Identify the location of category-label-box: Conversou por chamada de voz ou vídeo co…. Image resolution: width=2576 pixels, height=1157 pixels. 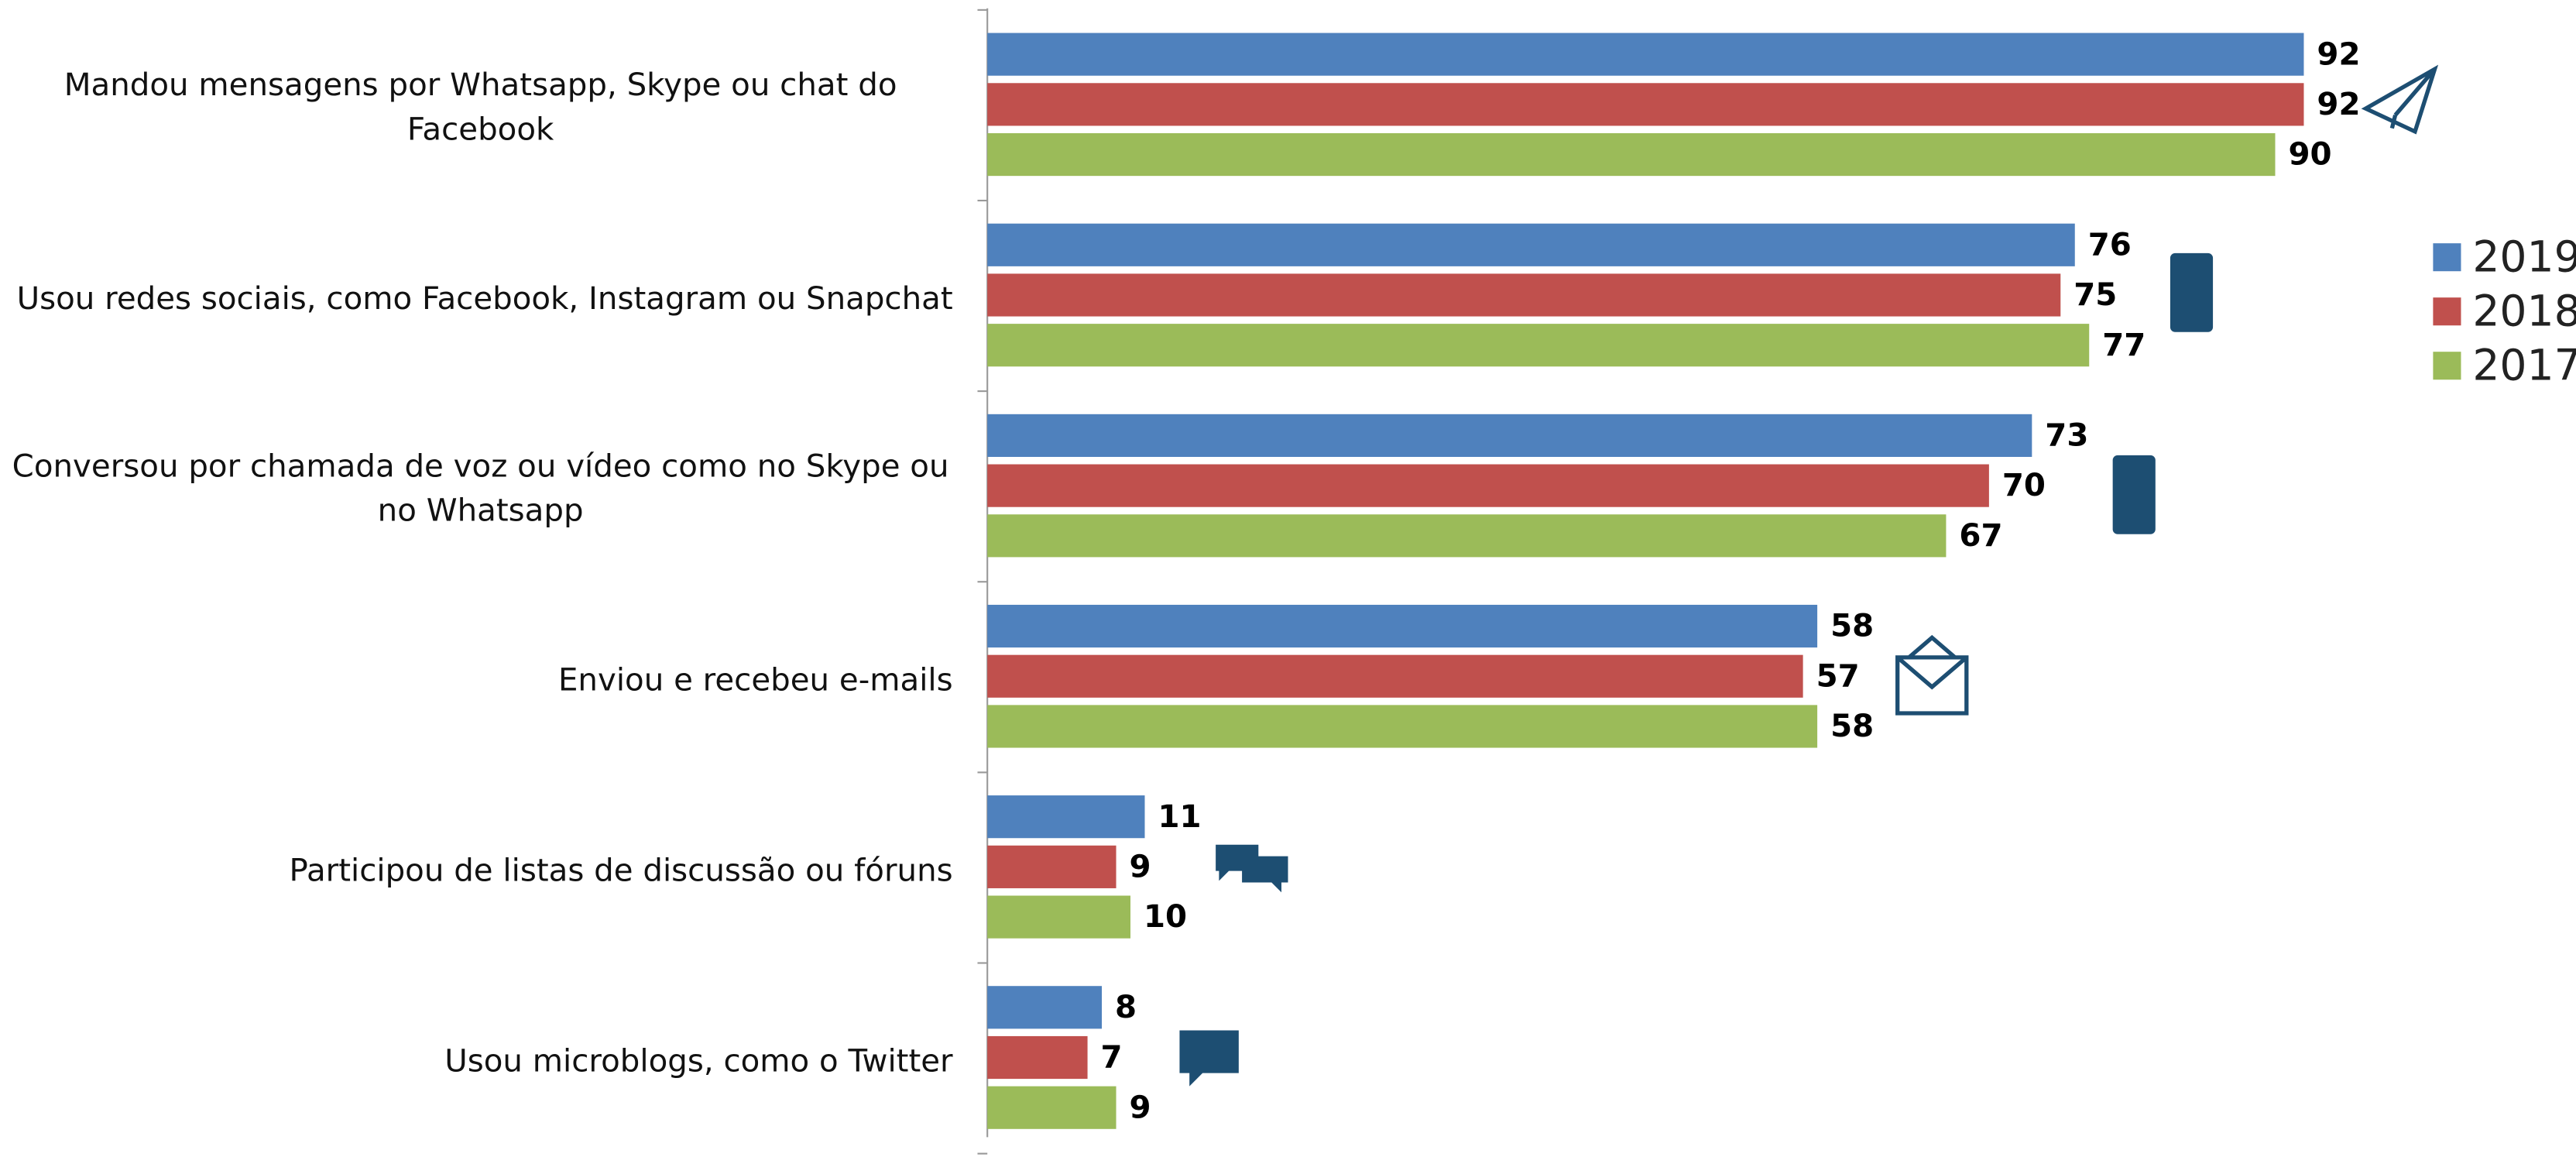
(481, 489).